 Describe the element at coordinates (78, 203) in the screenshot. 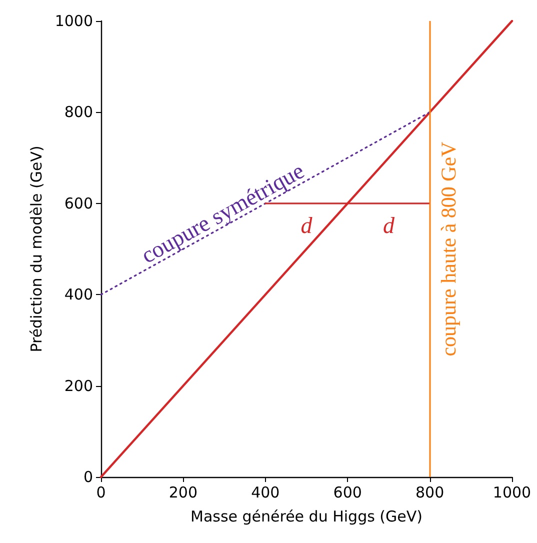

I see `y-tick-label: 600` at that location.